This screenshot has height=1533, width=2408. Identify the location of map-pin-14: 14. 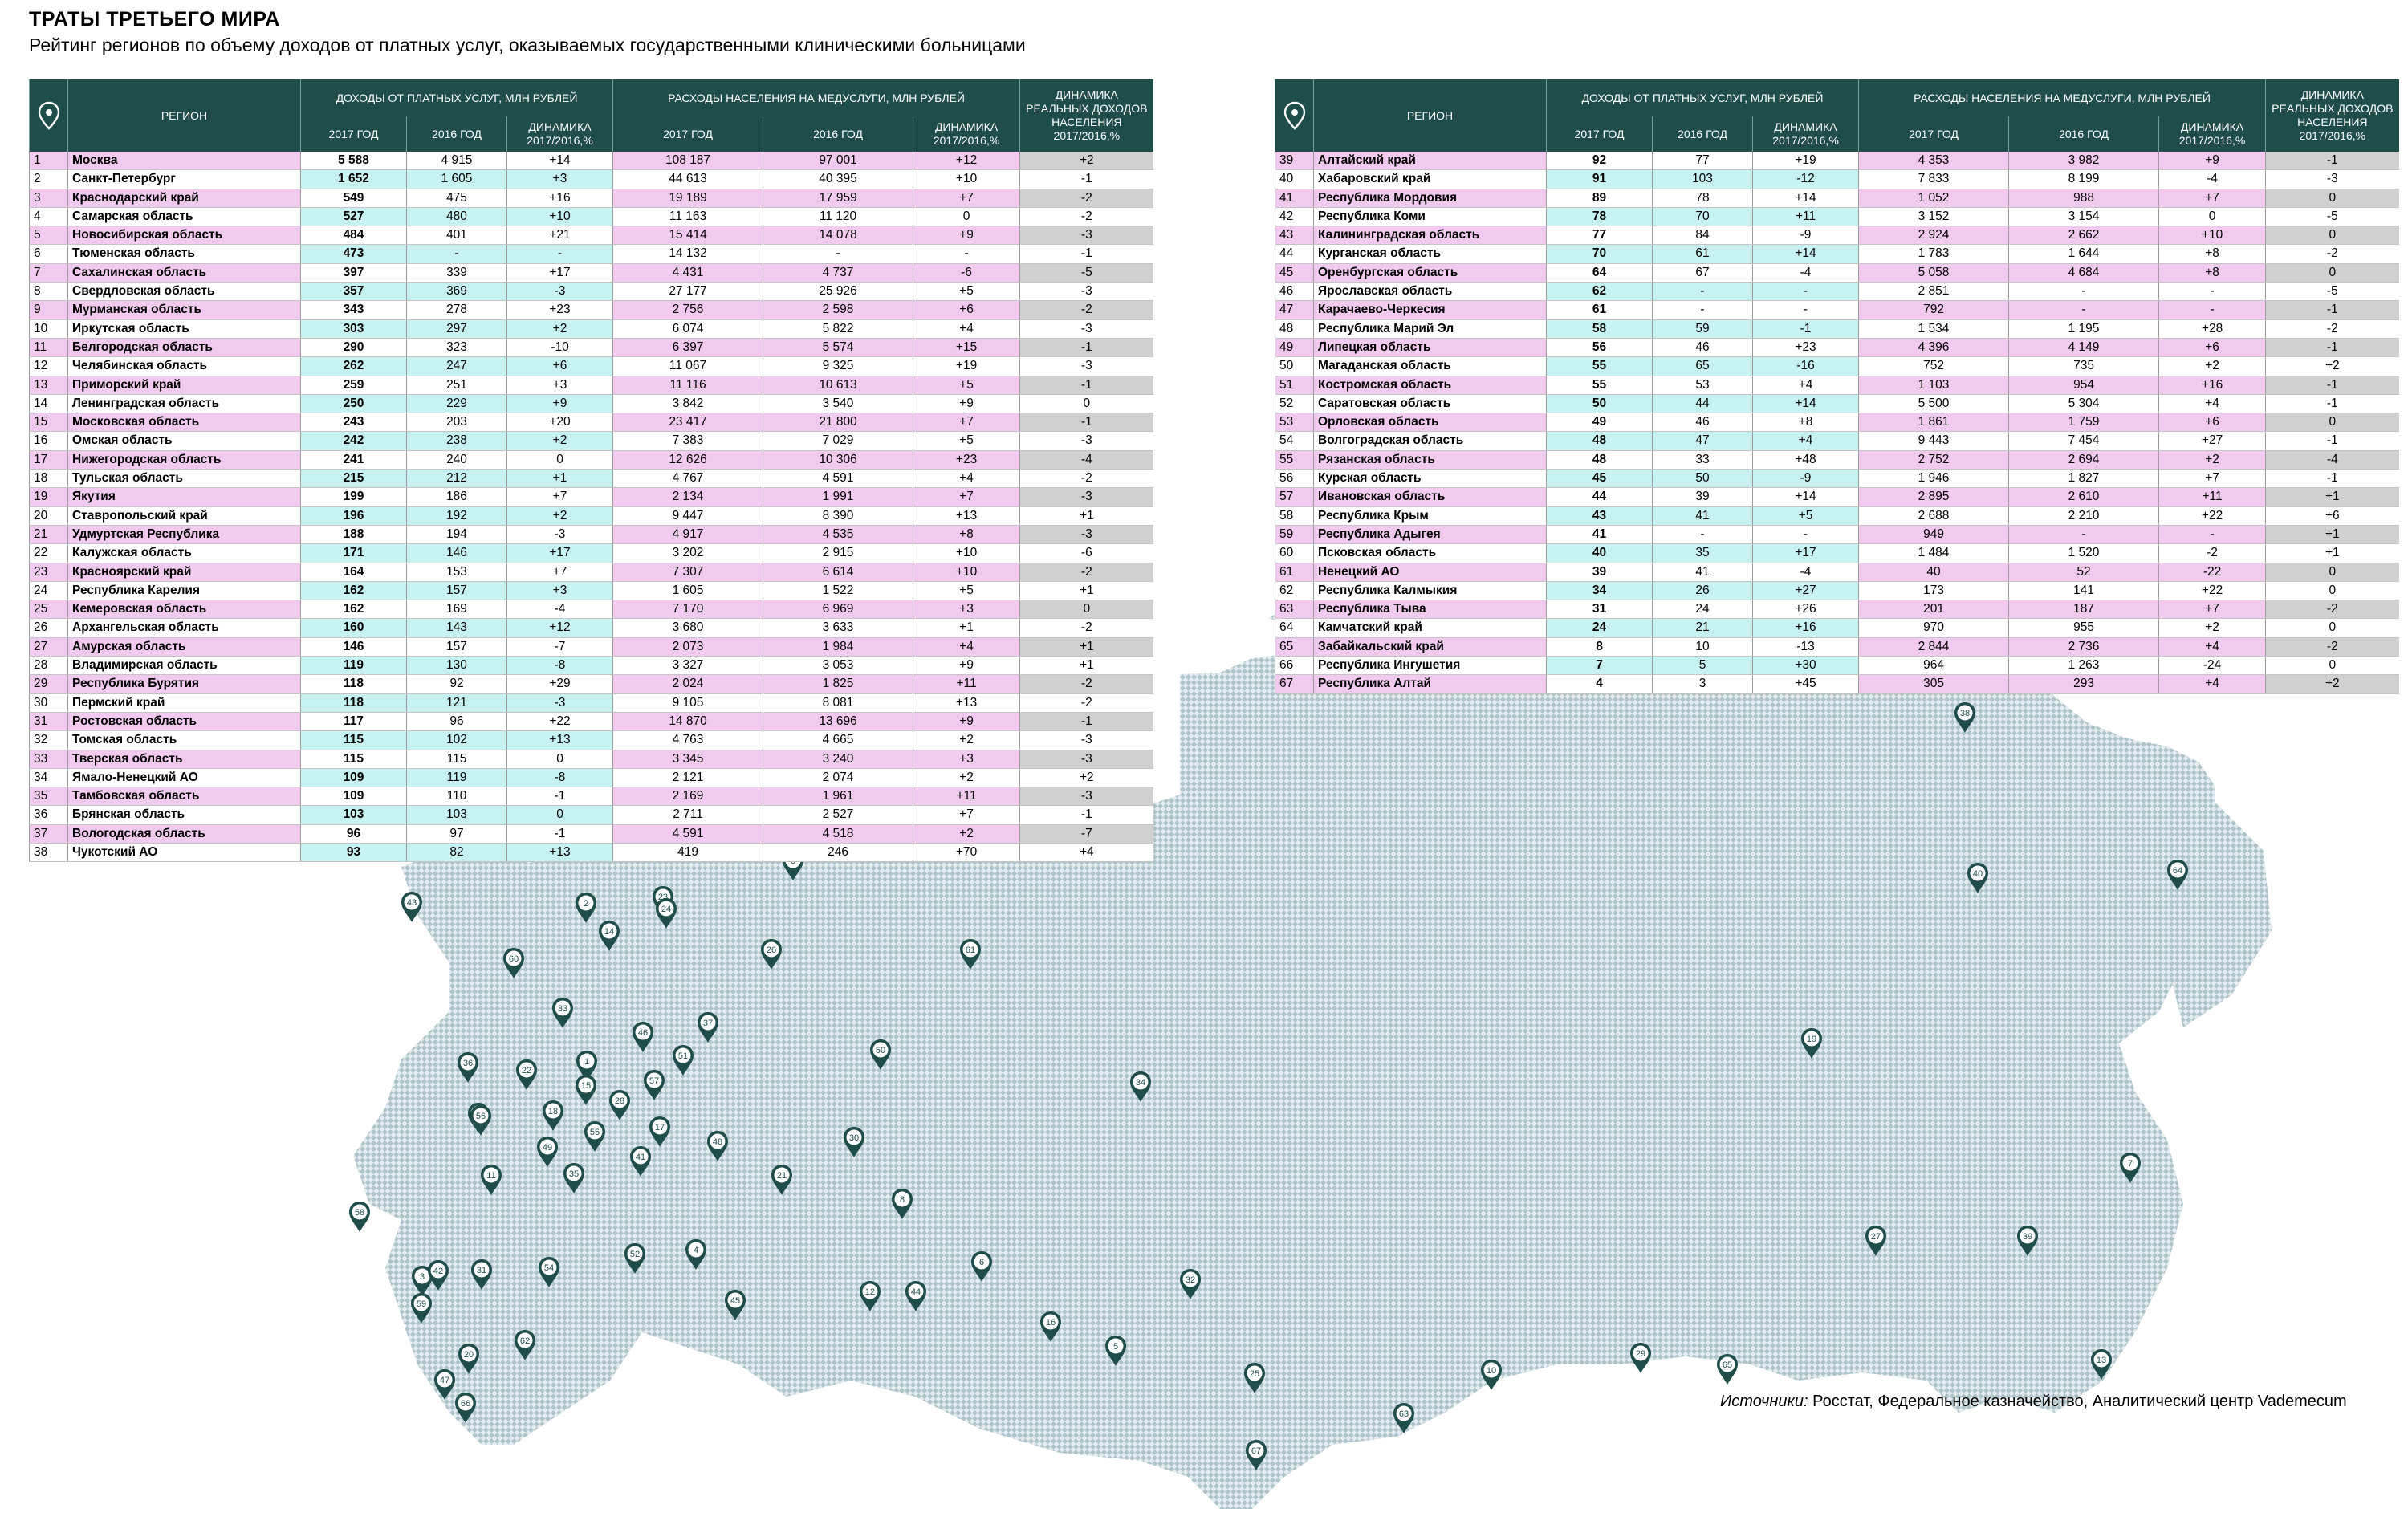
(609, 936).